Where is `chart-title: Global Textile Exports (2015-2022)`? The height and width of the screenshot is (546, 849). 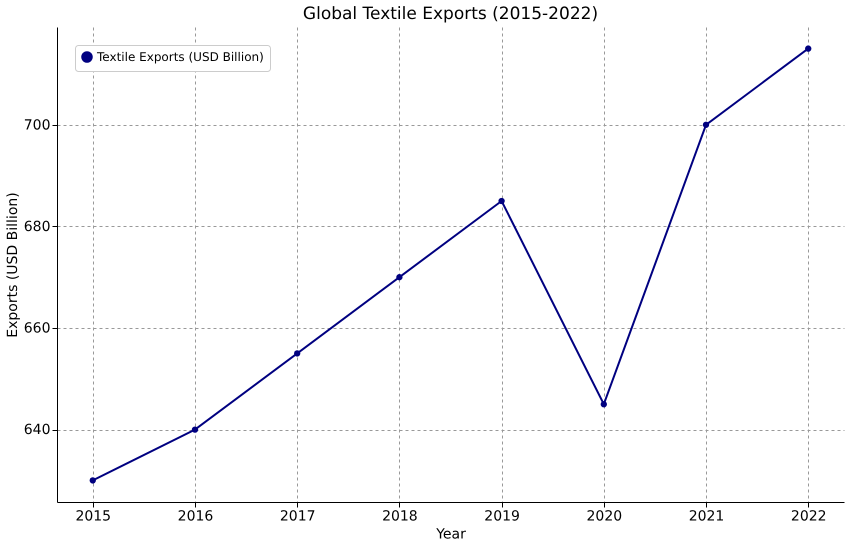 chart-title: Global Textile Exports (2015-2022) is located at coordinates (450, 14).